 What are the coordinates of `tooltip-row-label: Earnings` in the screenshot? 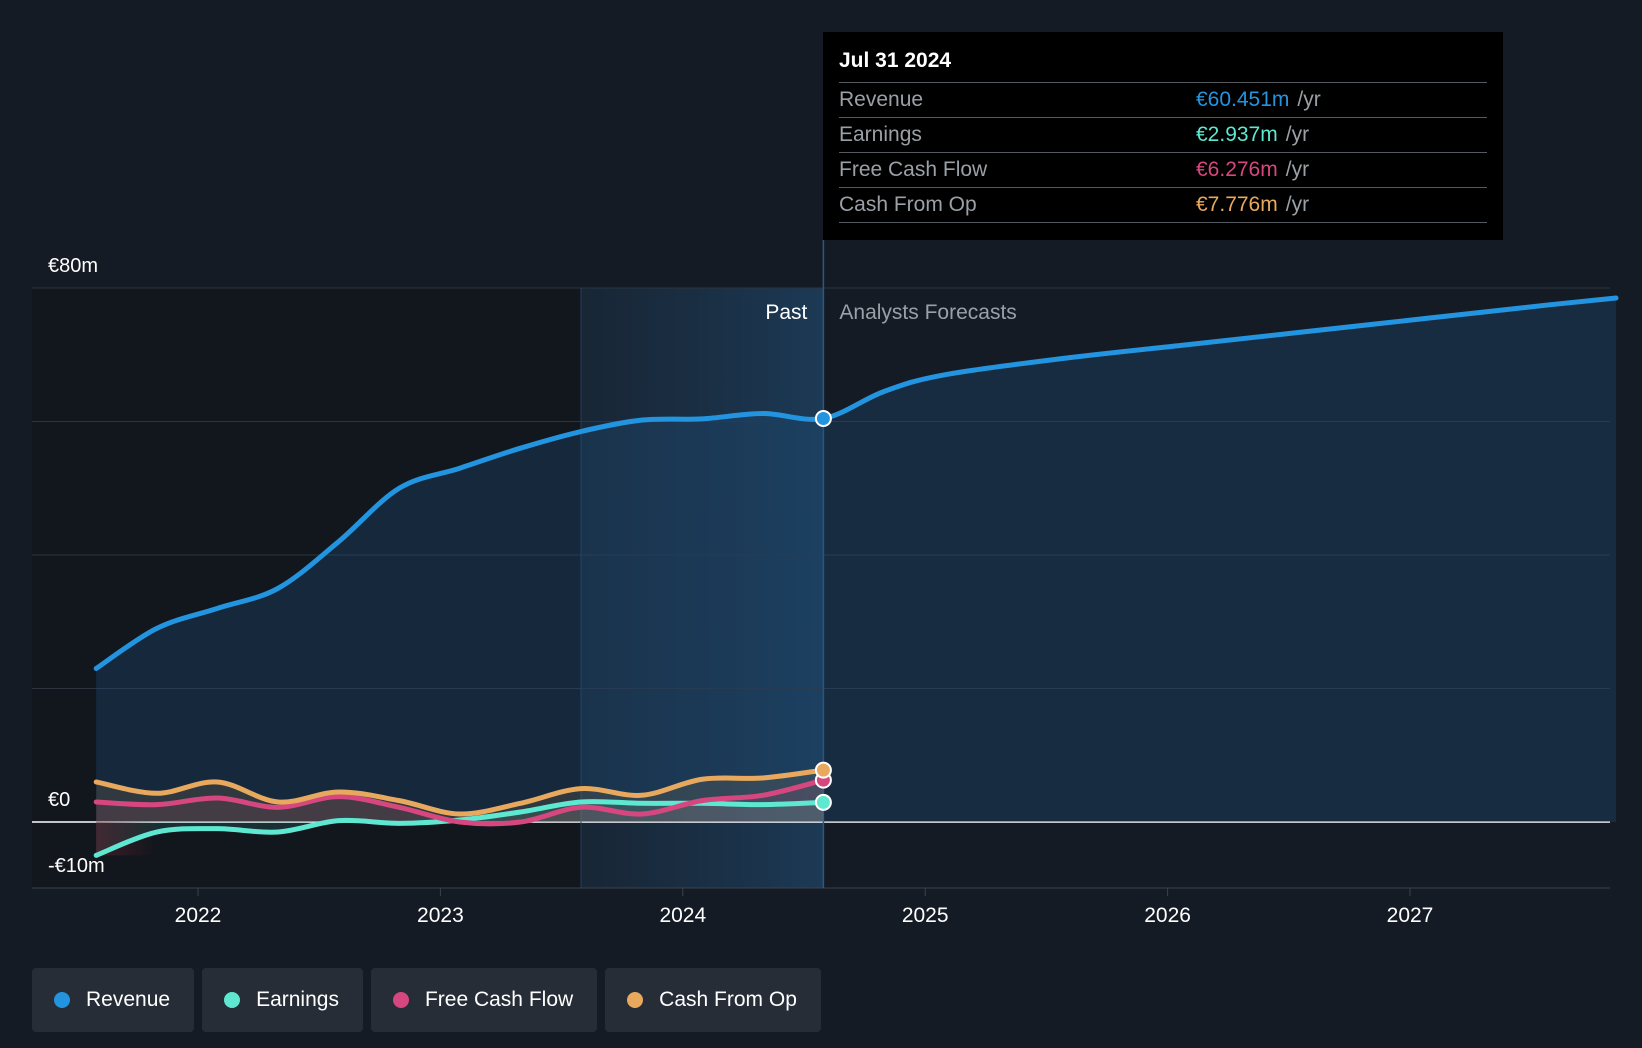 It's located at (880, 134).